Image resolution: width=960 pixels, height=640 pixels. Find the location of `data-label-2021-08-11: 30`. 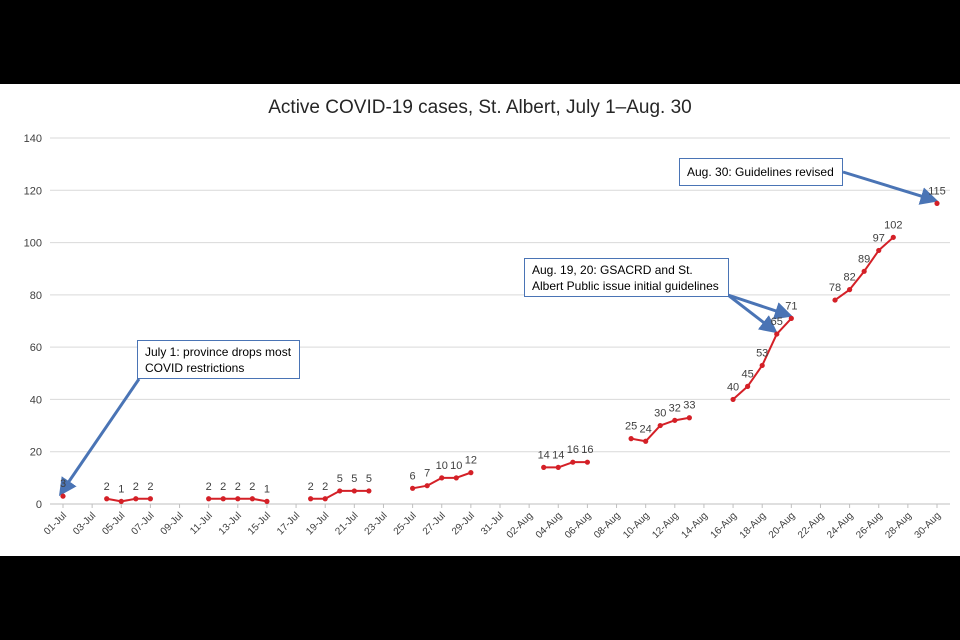

data-label-2021-08-11: 30 is located at coordinates (660, 414).